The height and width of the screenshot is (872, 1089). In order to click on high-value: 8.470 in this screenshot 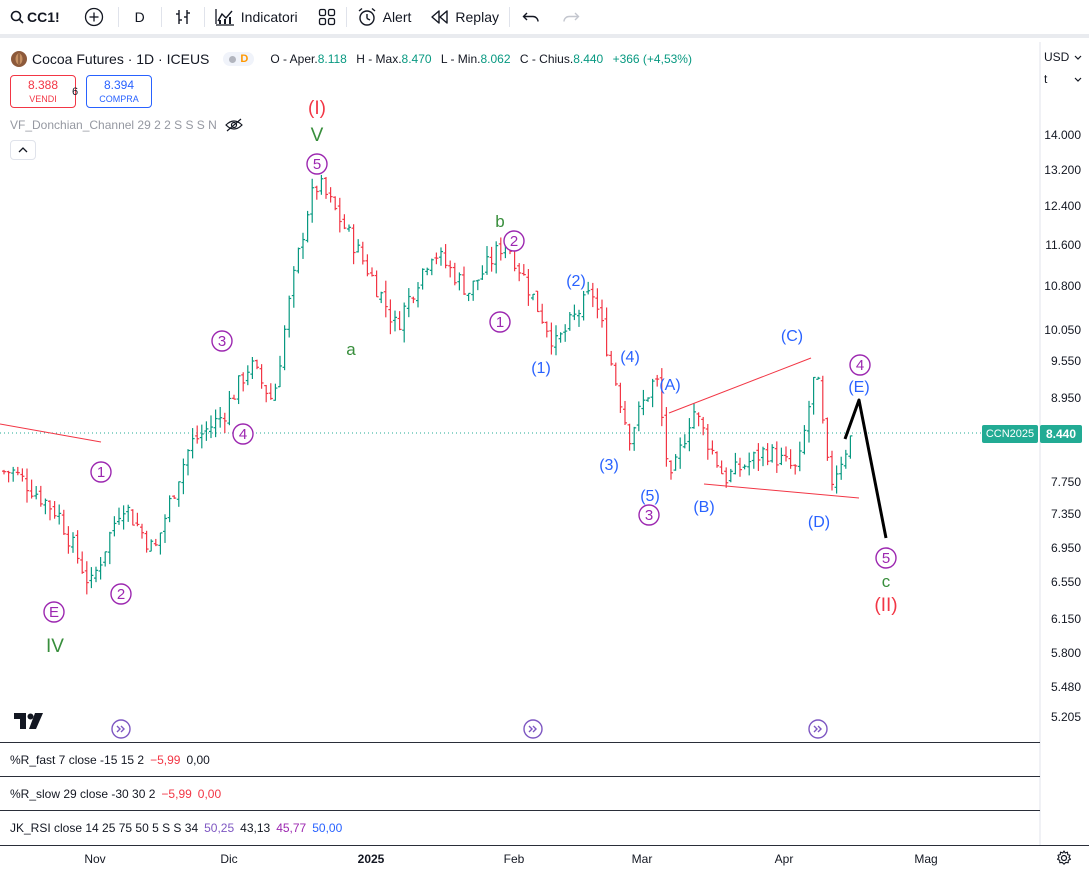, I will do `click(416, 59)`.